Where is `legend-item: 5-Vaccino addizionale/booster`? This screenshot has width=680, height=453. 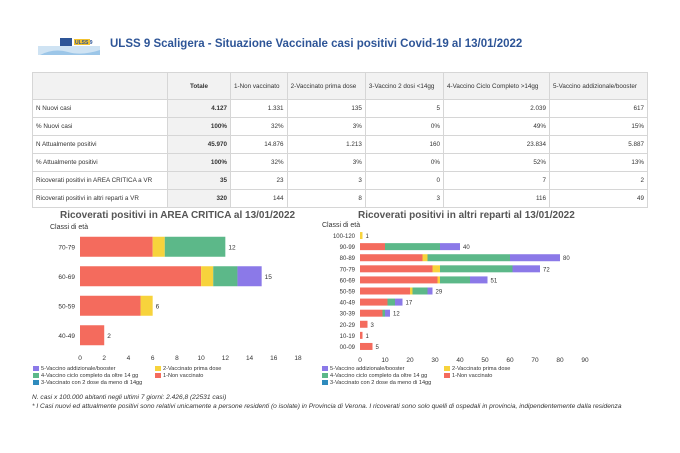 legend-item: 5-Vaccino addizionale/booster is located at coordinates (74, 369).